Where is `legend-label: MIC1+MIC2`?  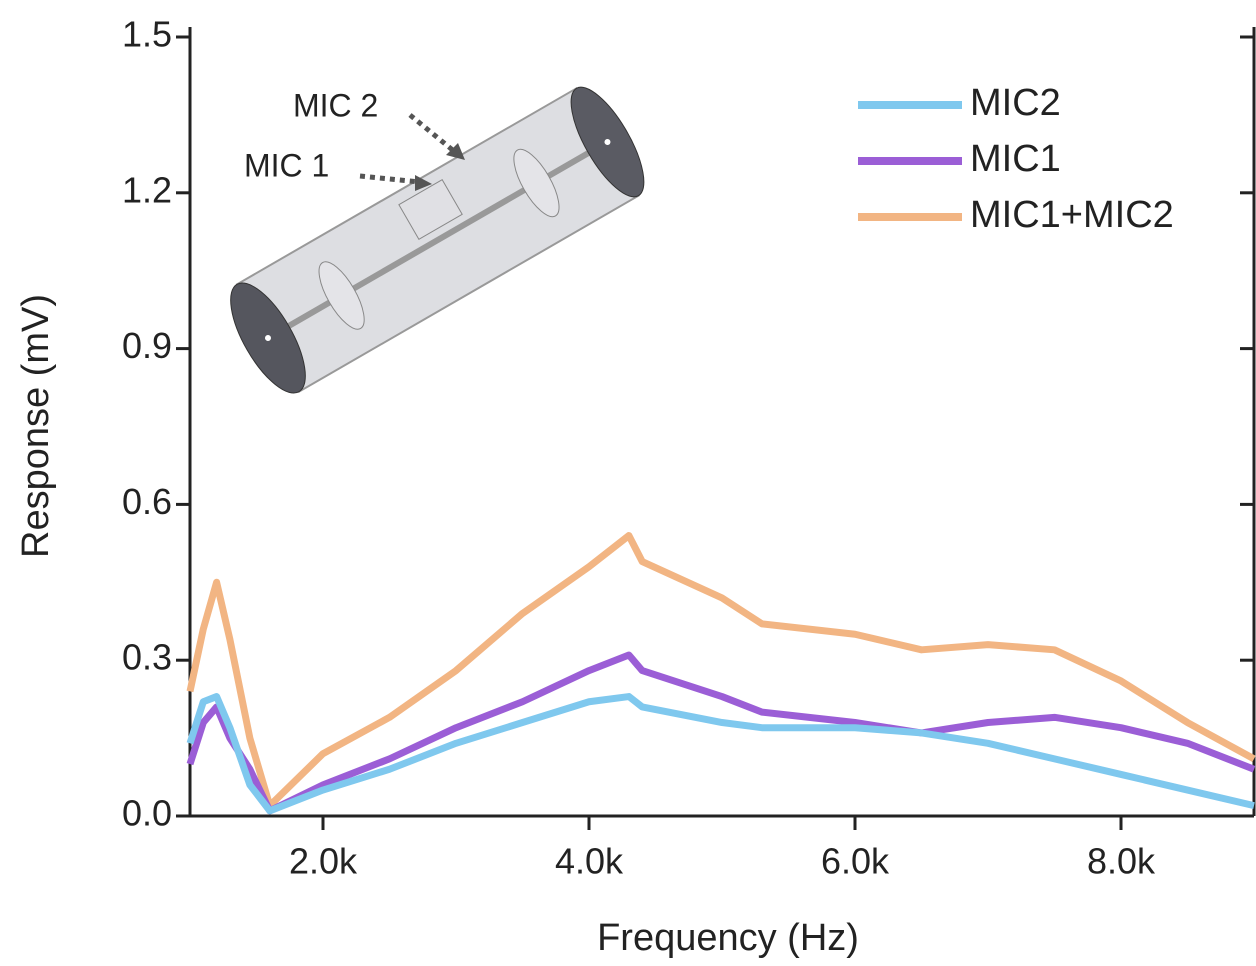
legend-label: MIC1+MIC2 is located at coordinates (1072, 215).